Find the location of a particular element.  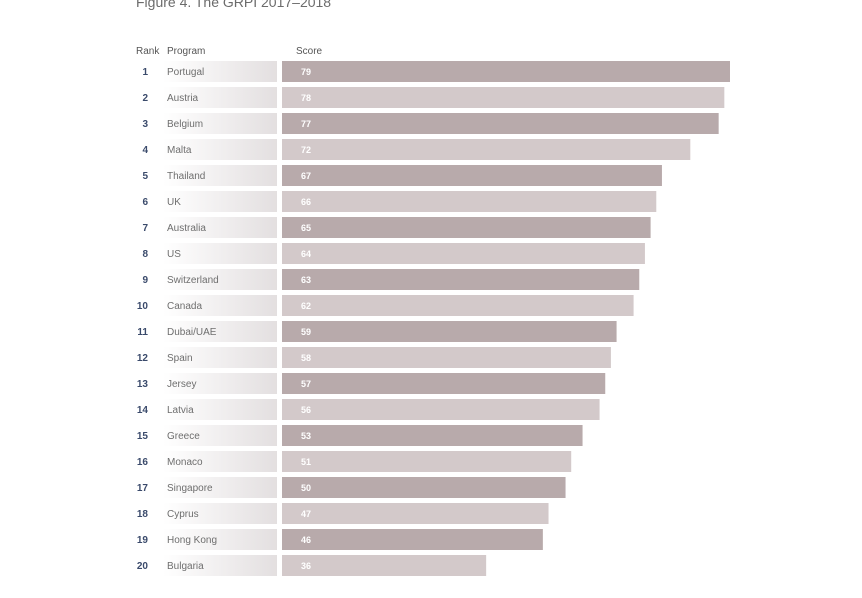

program-label: Portugal is located at coordinates (185, 72).